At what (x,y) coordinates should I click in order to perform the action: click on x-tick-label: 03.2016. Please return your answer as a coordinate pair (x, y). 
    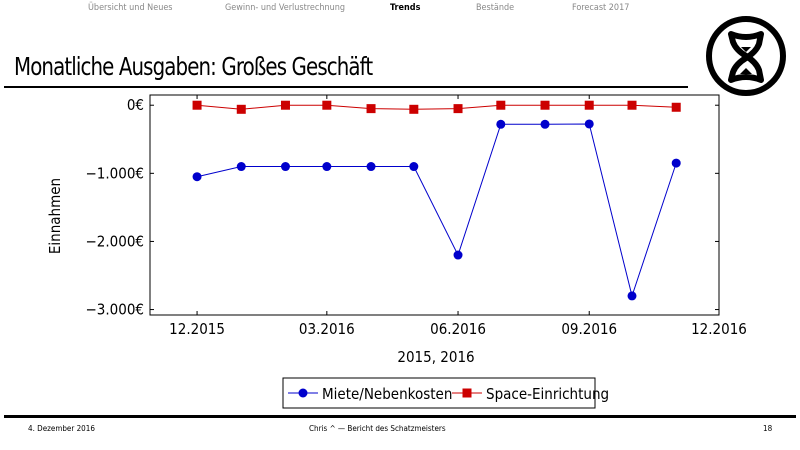
    Looking at the image, I should click on (327, 329).